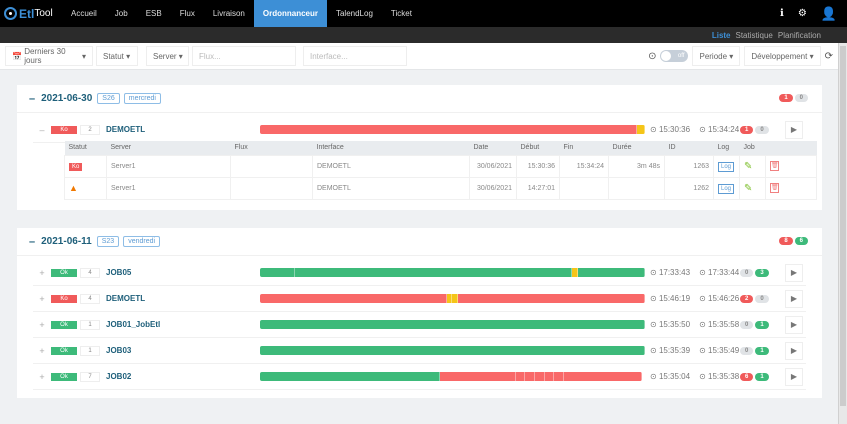  I want to click on logo: Etl Tool, so click(31, 14).